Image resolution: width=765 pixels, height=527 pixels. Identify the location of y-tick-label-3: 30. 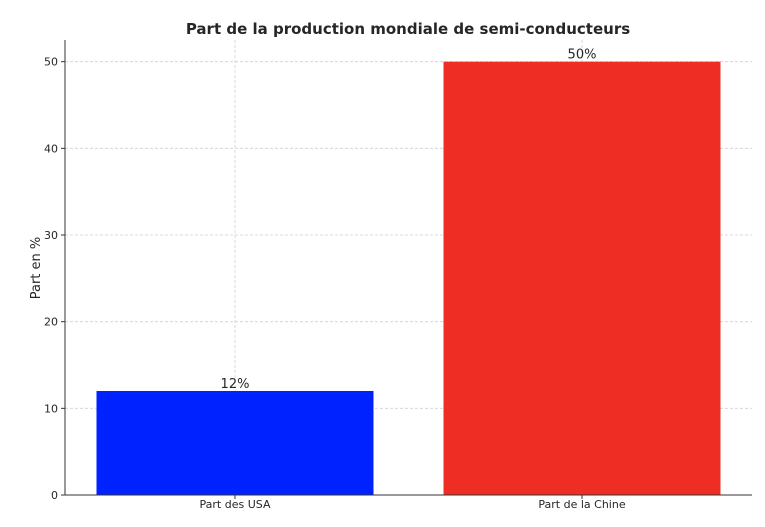
(51, 235).